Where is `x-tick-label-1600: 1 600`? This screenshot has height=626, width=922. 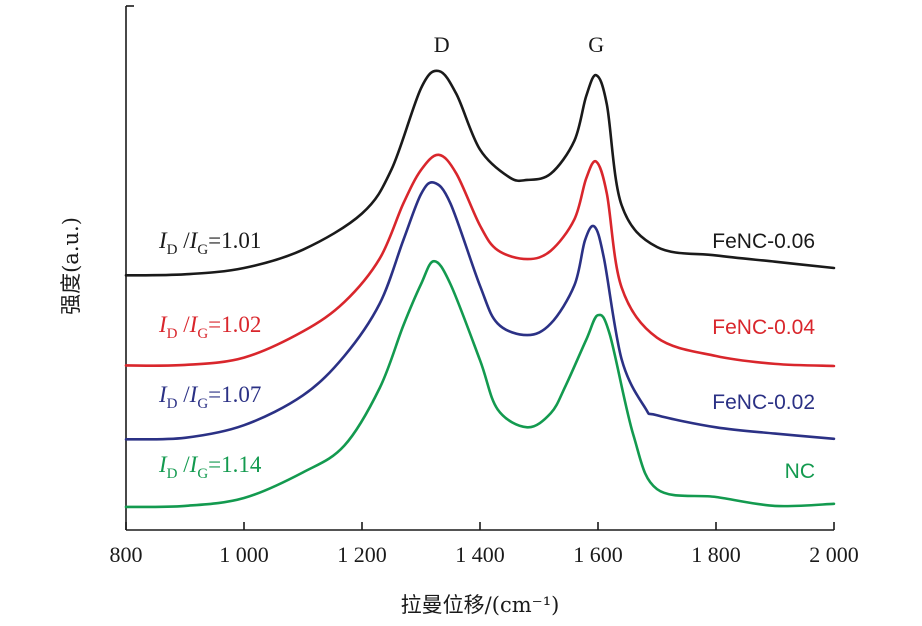
x-tick-label-1600: 1 600 is located at coordinates (598, 554).